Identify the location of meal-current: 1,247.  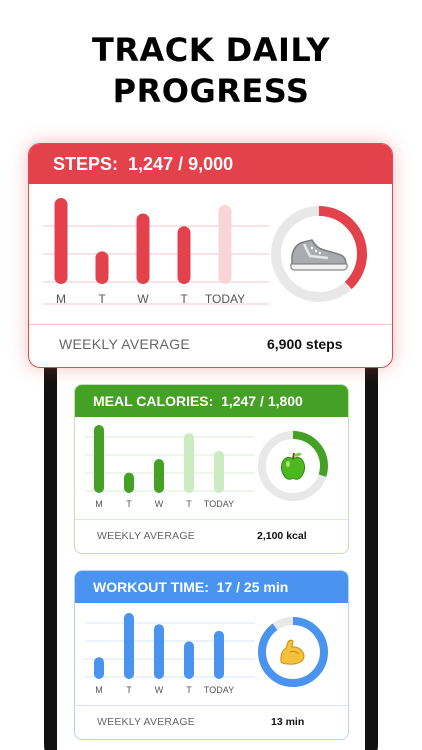
(239, 401).